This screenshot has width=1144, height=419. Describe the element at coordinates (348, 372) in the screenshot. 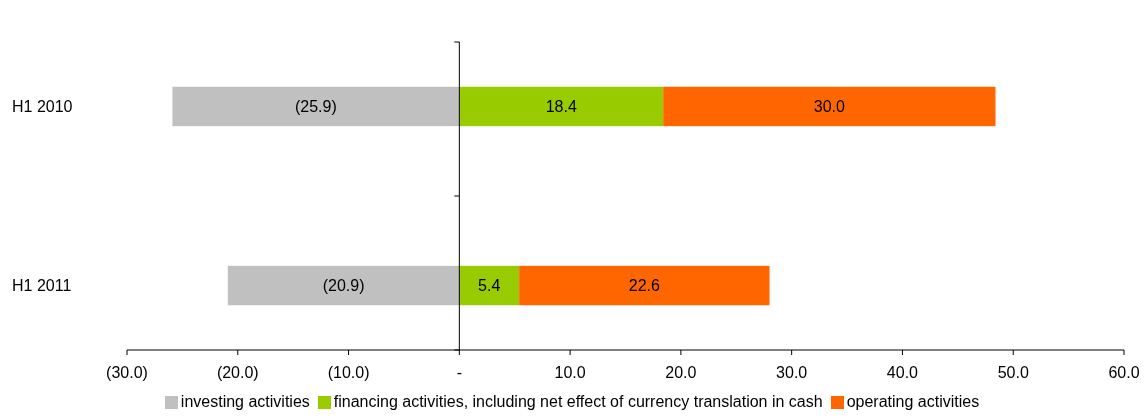

I see `x-tick-label: (10.0)` at that location.